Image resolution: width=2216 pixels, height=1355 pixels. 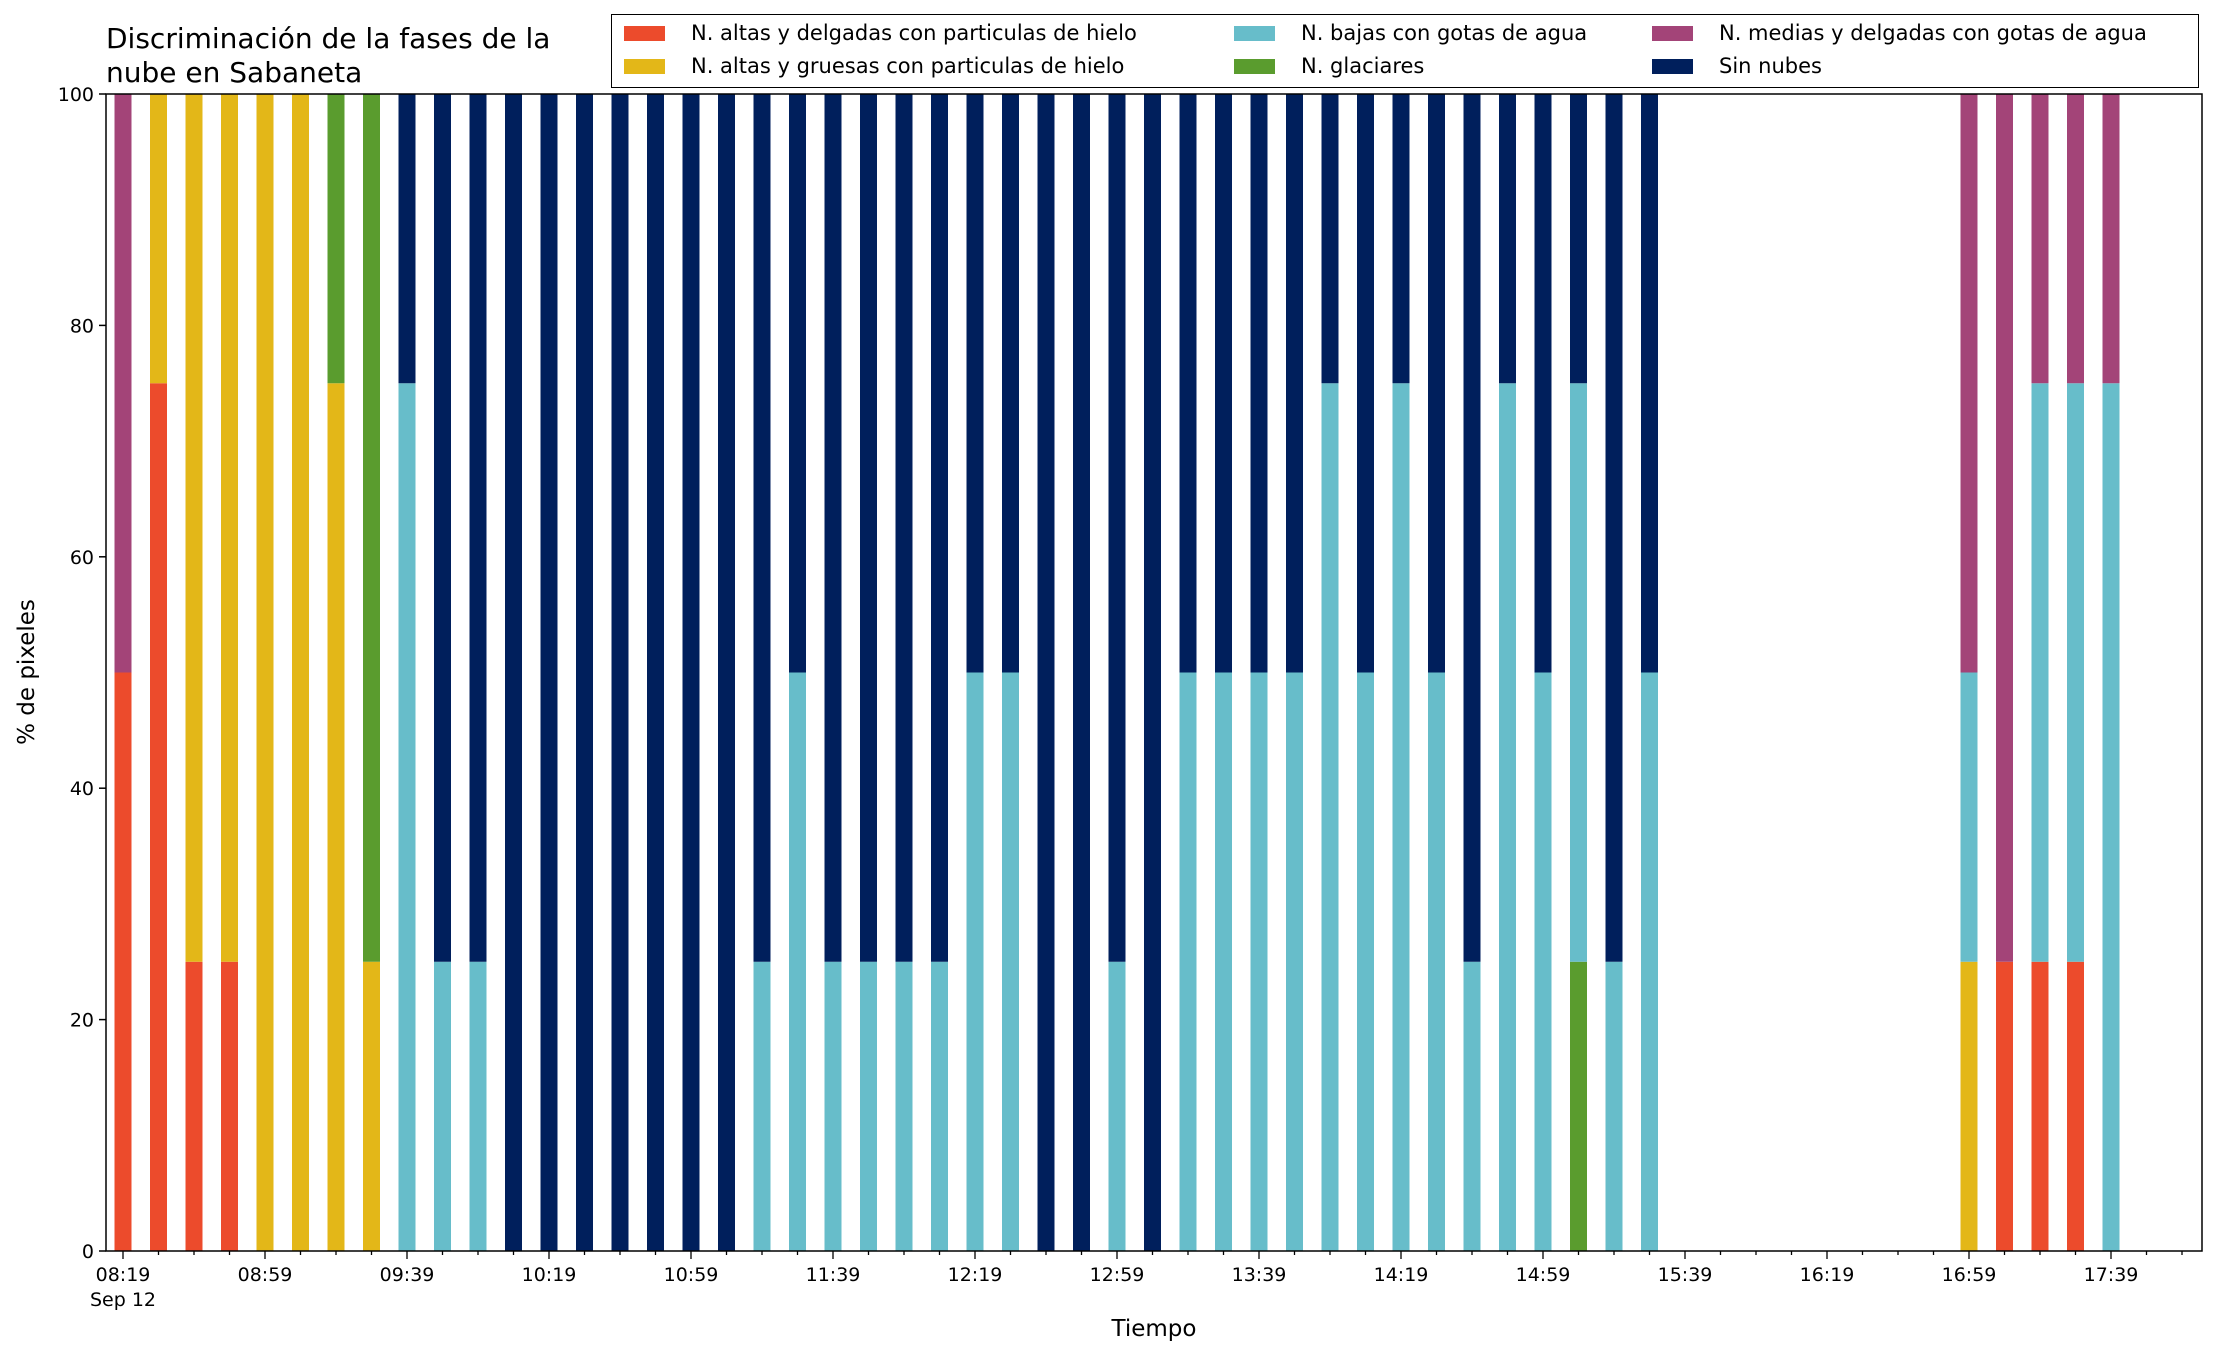 I want to click on x-tick-label: 14:59, so click(x=1543, y=1275).